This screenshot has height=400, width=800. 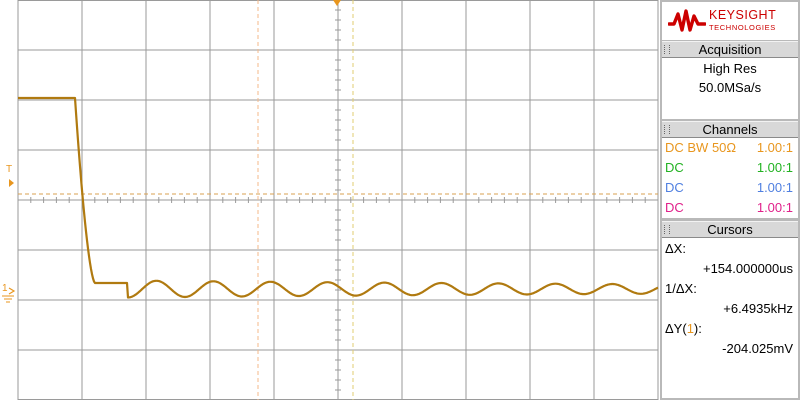 I want to click on channel-4-row: DC 1.00:1, so click(x=730, y=208).